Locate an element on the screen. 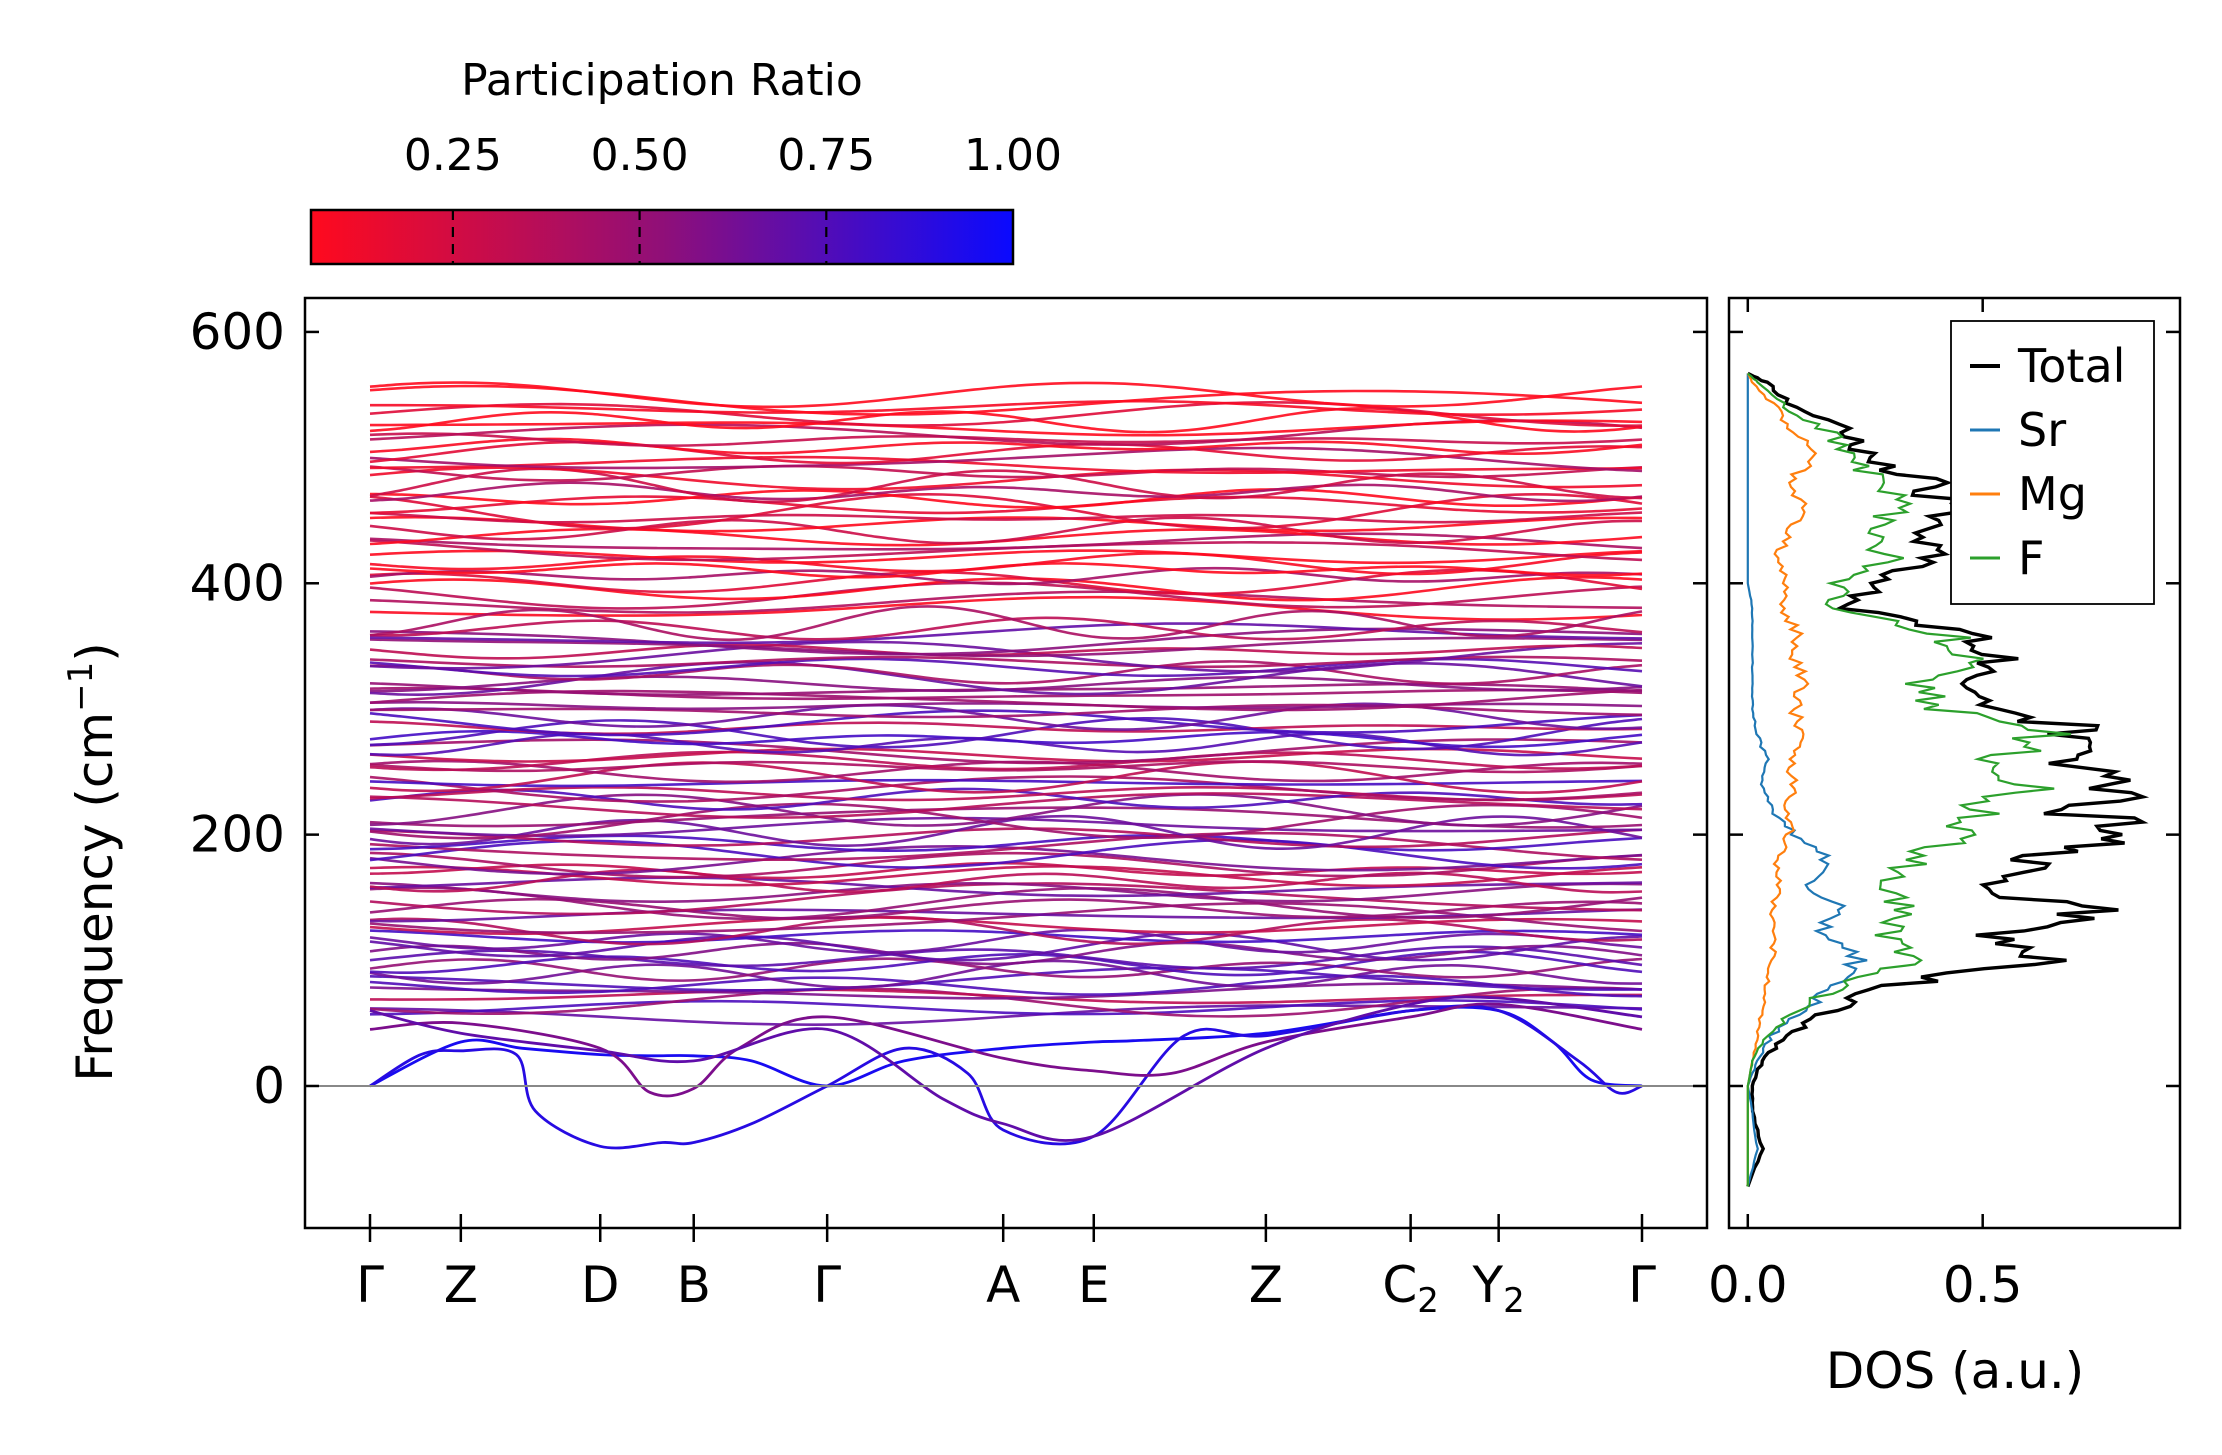 The height and width of the screenshot is (1455, 2222). kpoint-label: E is located at coordinates (1094, 1285).